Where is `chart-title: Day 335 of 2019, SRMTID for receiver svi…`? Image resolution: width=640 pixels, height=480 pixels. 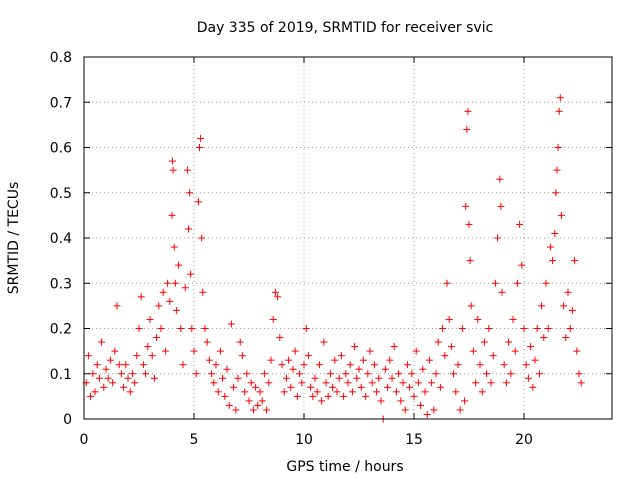 chart-title: Day 335 of 2019, SRMTID for receiver svi… is located at coordinates (345, 28).